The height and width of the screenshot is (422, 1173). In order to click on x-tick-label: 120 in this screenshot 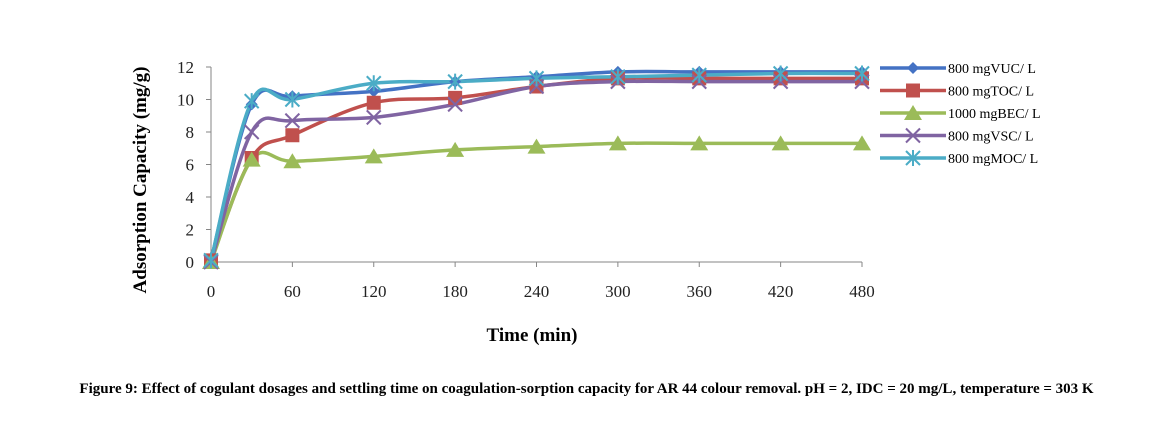, I will do `click(374, 291)`.